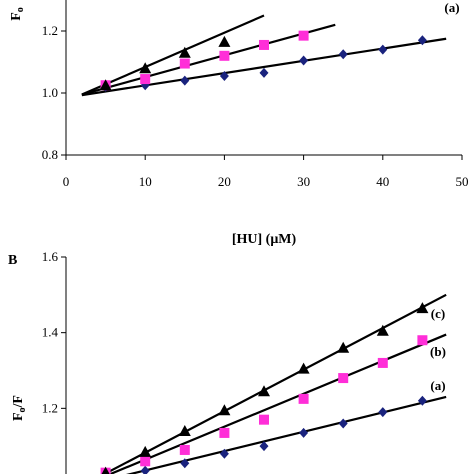  Describe the element at coordinates (438, 351) in the screenshot. I see `series-b-label: (b)` at that location.